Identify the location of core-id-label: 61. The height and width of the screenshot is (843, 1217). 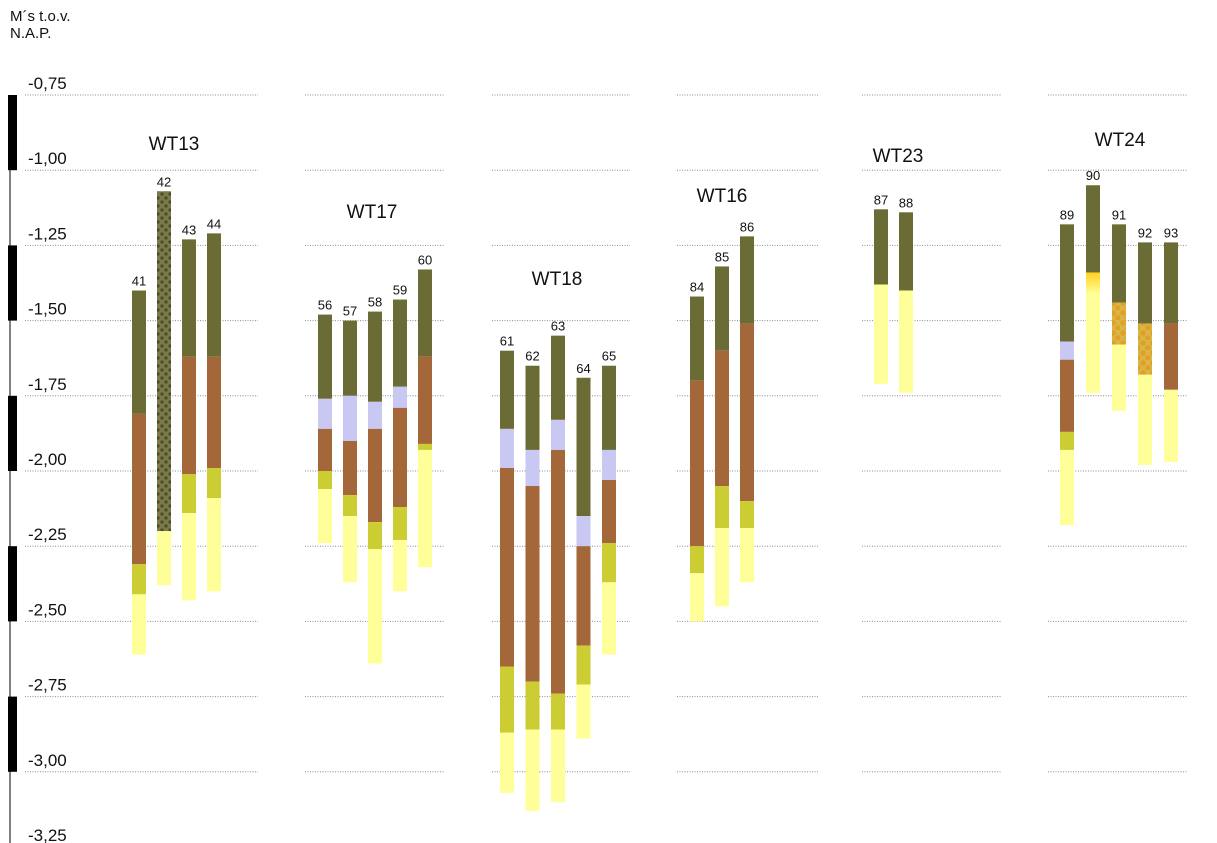
(507, 341).